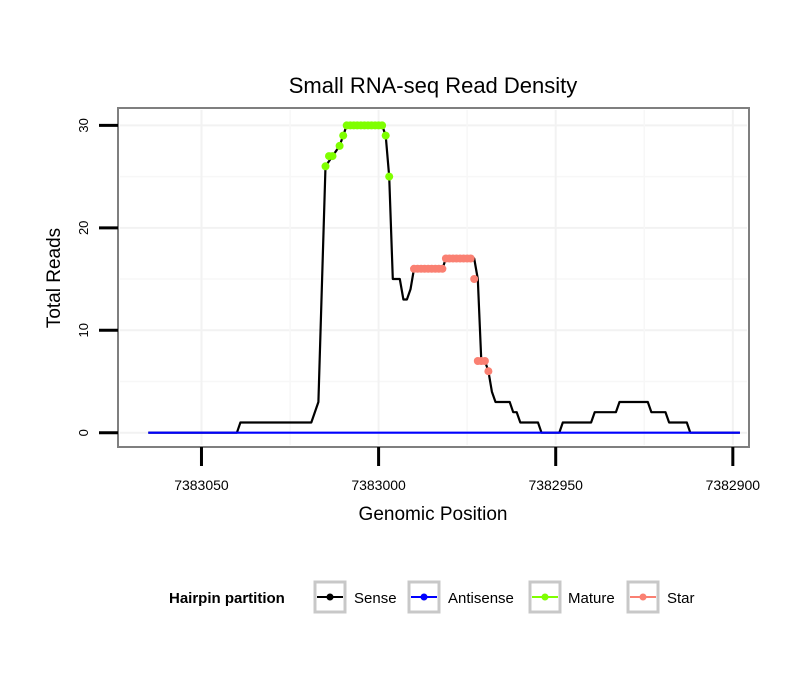 The image size is (810, 695). Describe the element at coordinates (545, 597) in the screenshot. I see `legend-dot-mature` at that location.